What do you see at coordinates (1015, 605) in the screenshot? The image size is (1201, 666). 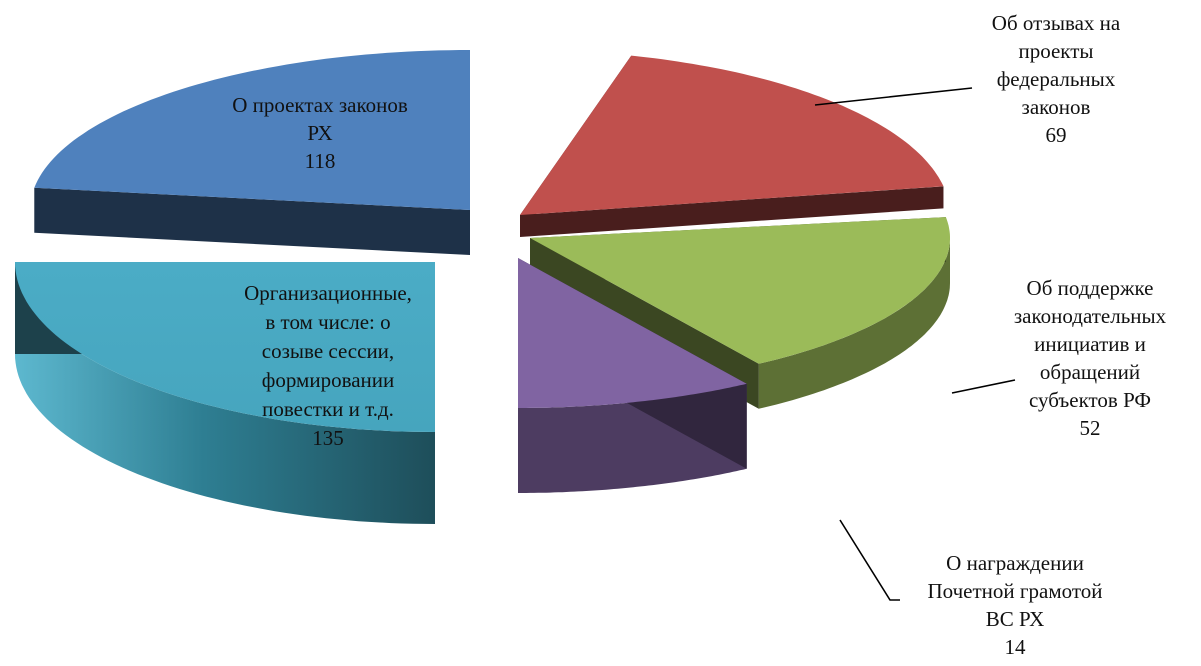 I see `data-label-awards: О награждении Почетной грамотой ВС РХ 14` at bounding box center [1015, 605].